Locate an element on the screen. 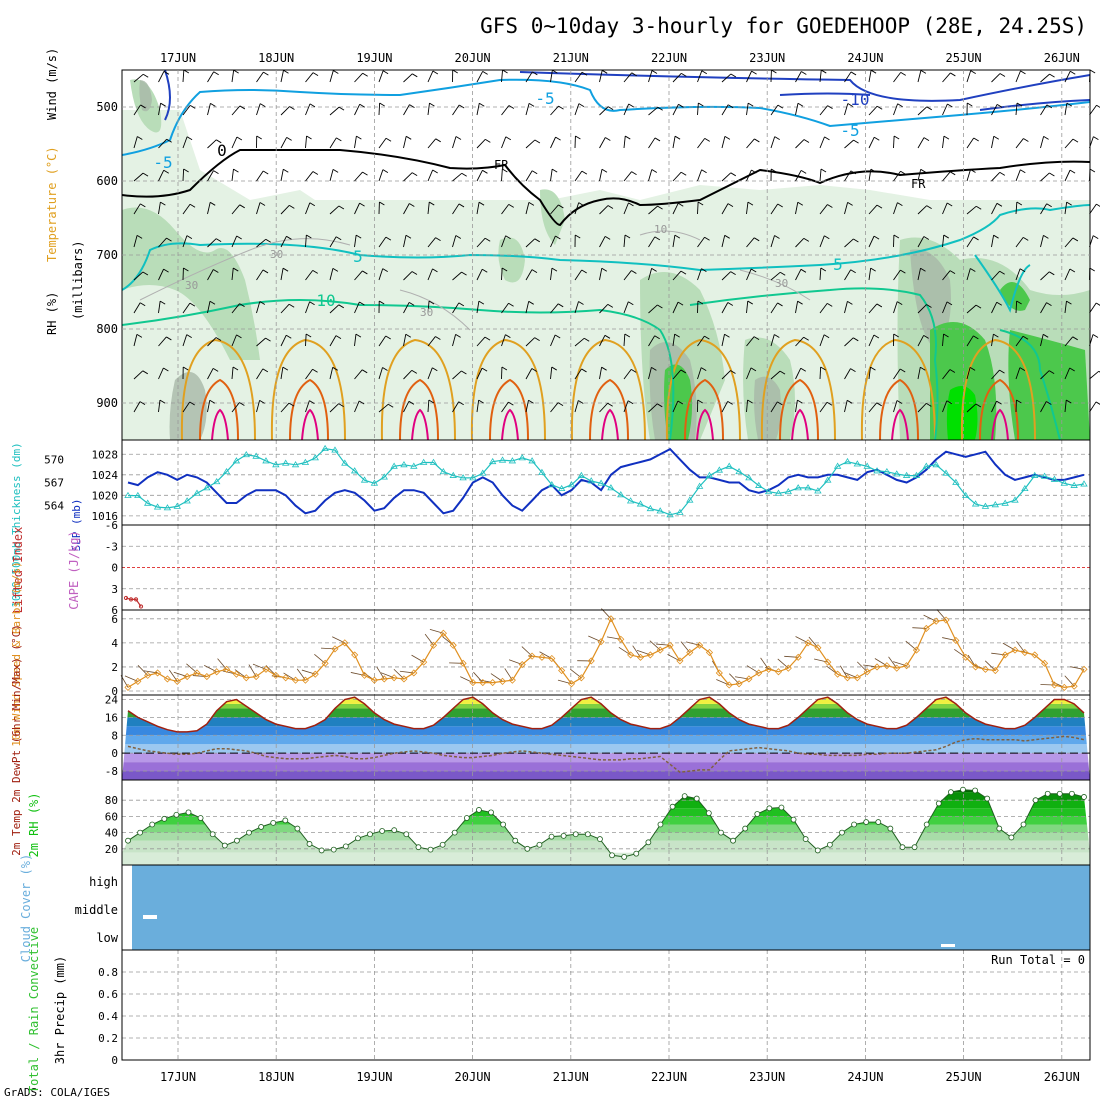  thick-ytick-0: 564 is located at coordinates (54, 506).